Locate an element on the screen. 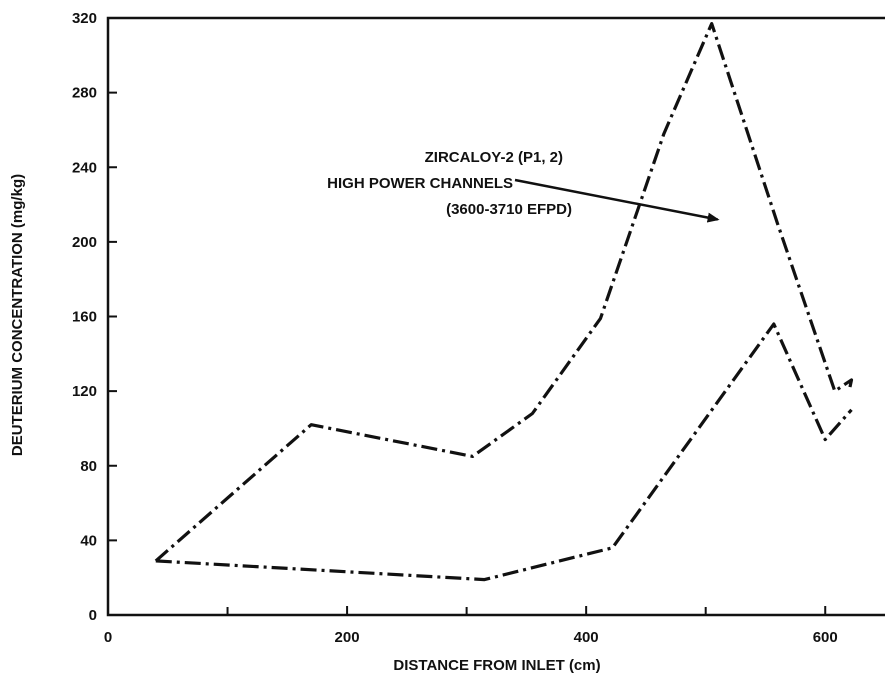 This screenshot has height=678, width=885. y-tick-label: 280 is located at coordinates (84, 93).